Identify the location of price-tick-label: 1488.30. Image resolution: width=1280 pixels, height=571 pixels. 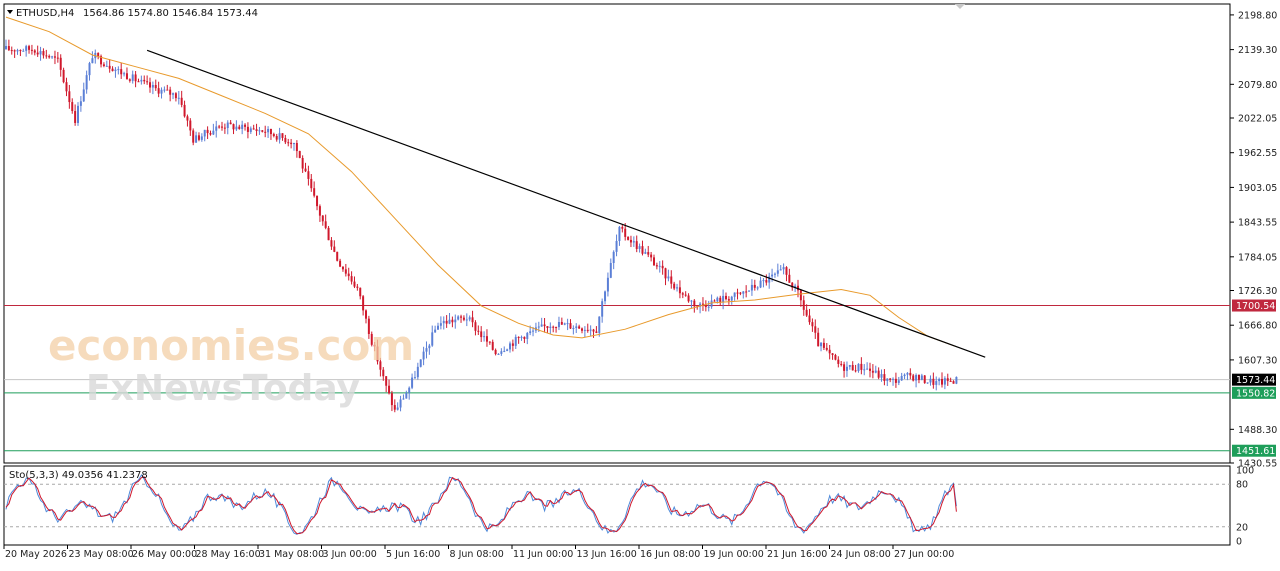
(1257, 430).